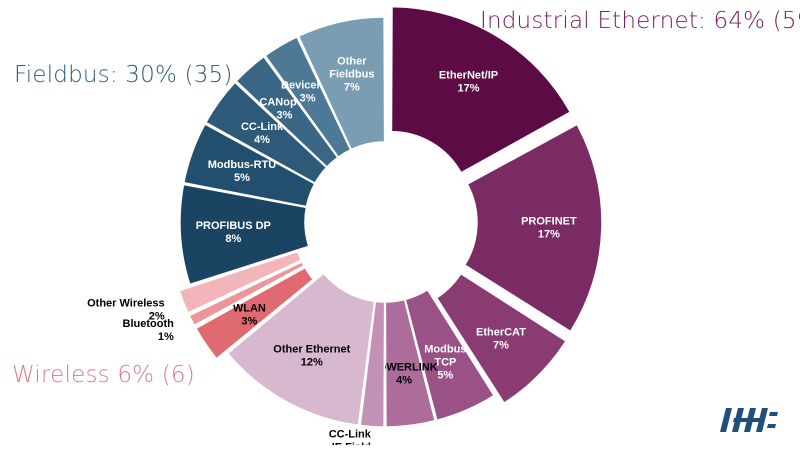 The image size is (800, 450). I want to click on slice-label-modbus-rtu: Modbus-RTU 5%, so click(242, 171).